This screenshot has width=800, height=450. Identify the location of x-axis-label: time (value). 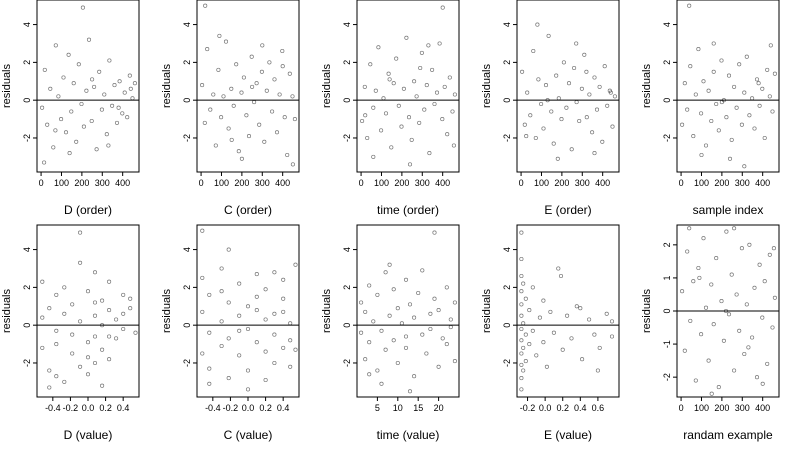
(408, 435).